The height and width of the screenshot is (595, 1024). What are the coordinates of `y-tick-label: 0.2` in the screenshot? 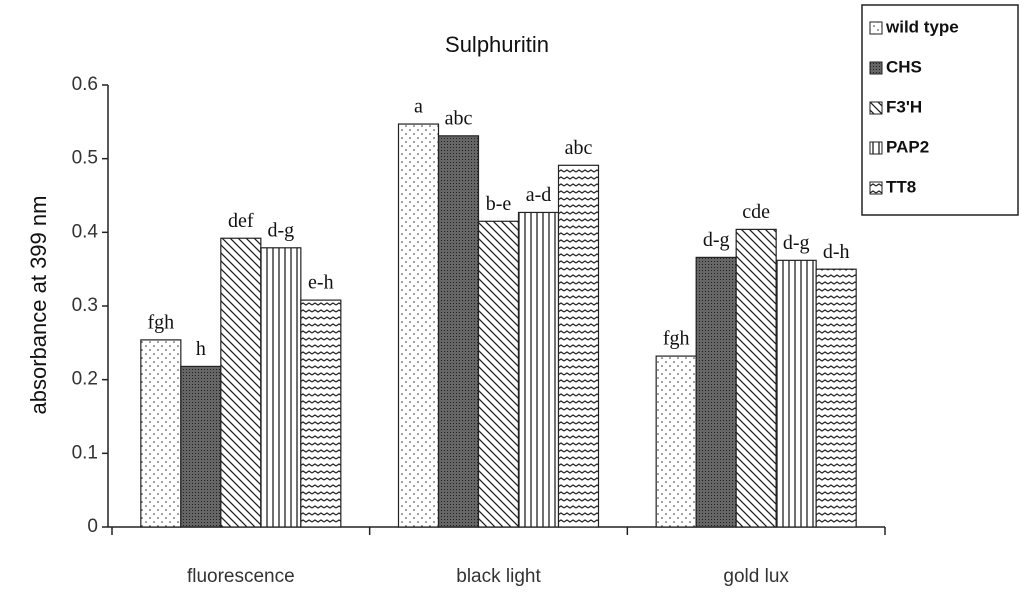 It's located at (85, 379).